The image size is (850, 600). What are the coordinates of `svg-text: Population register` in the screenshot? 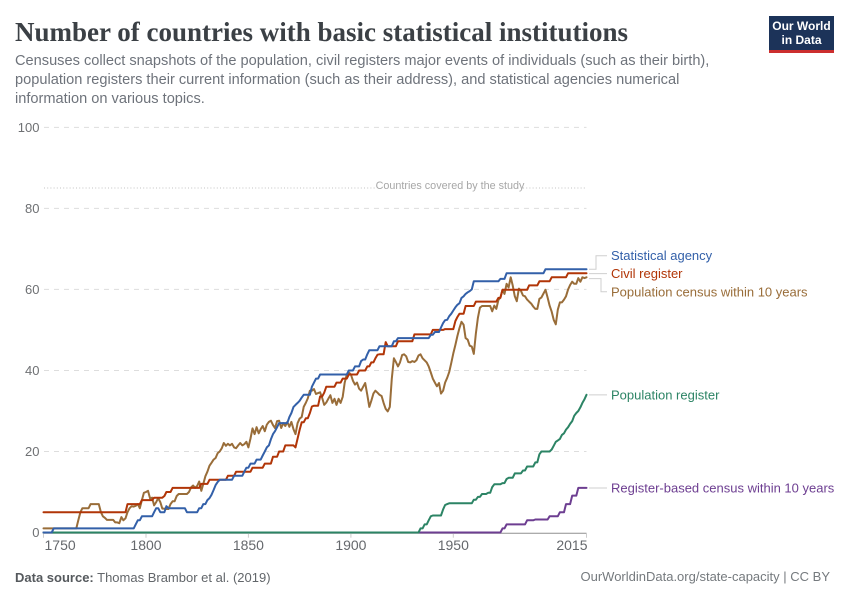 It's located at (665, 394).